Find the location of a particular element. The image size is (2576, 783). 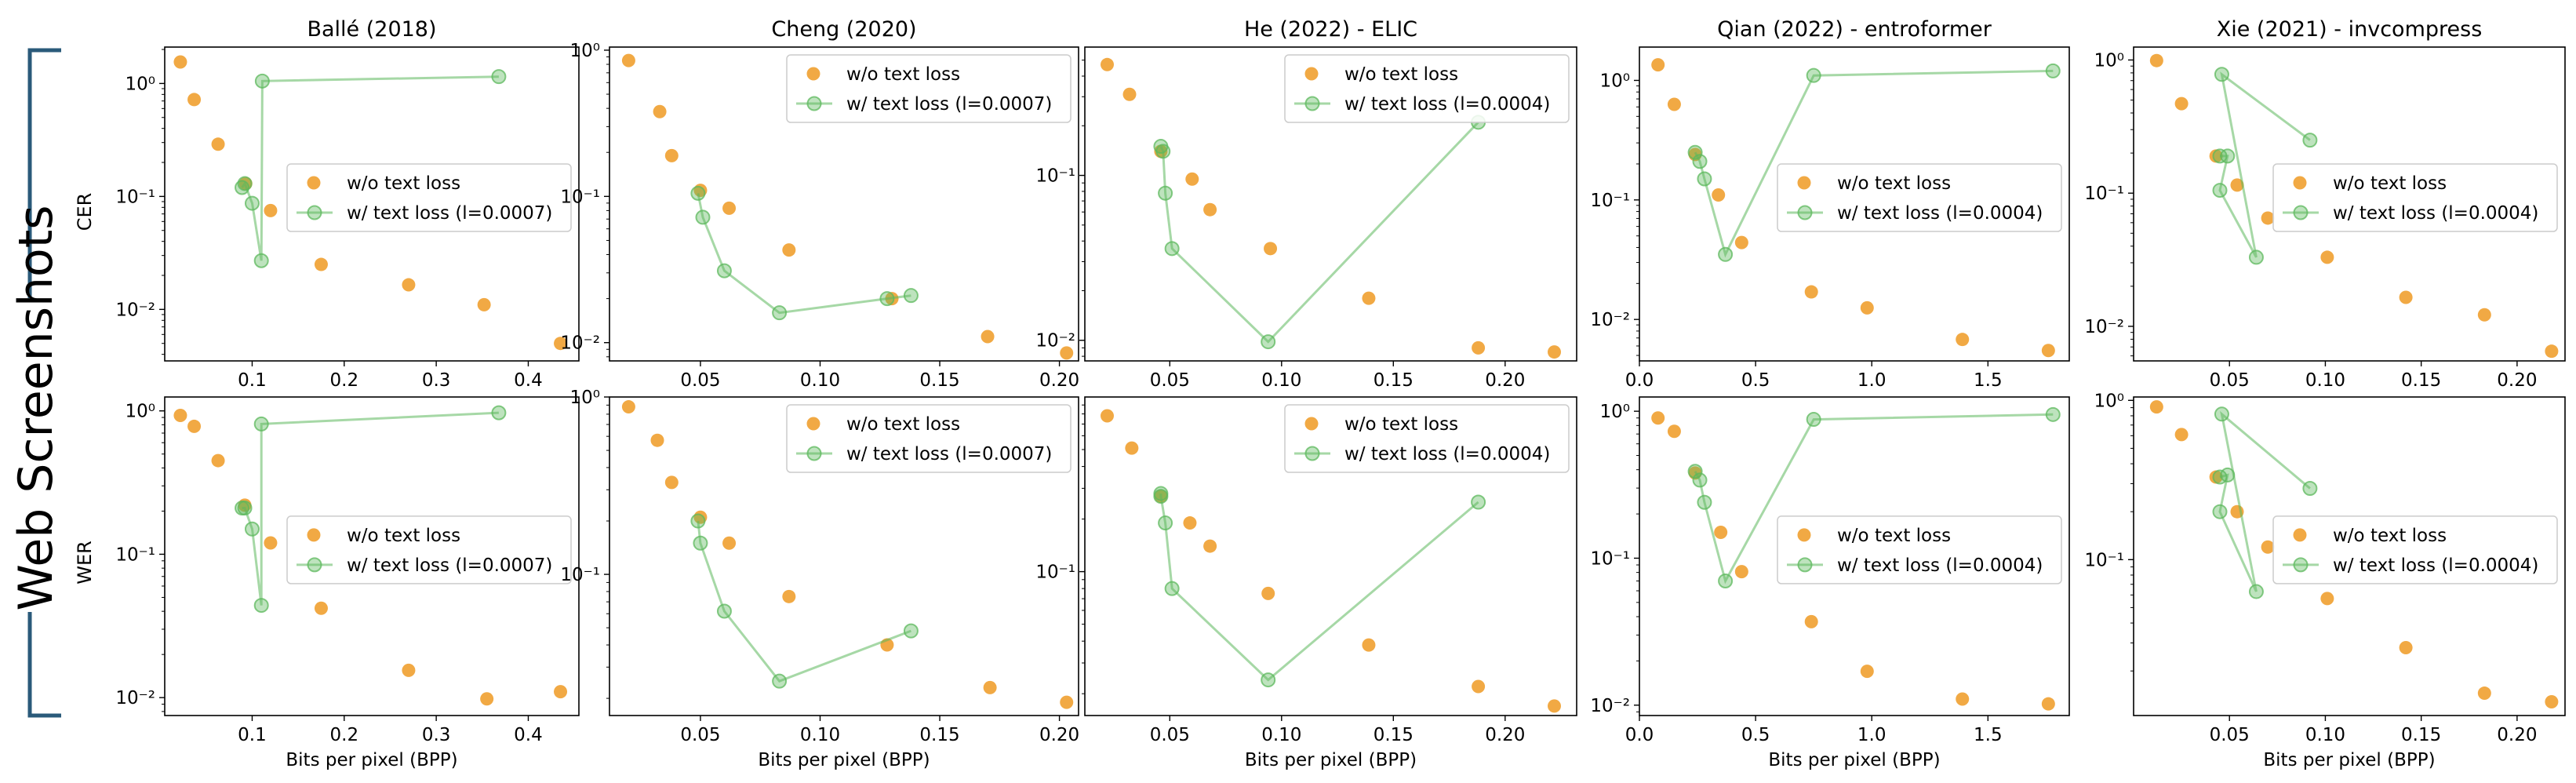

x-axis-label: Bits per pixel (BPP) is located at coordinates (371, 760).